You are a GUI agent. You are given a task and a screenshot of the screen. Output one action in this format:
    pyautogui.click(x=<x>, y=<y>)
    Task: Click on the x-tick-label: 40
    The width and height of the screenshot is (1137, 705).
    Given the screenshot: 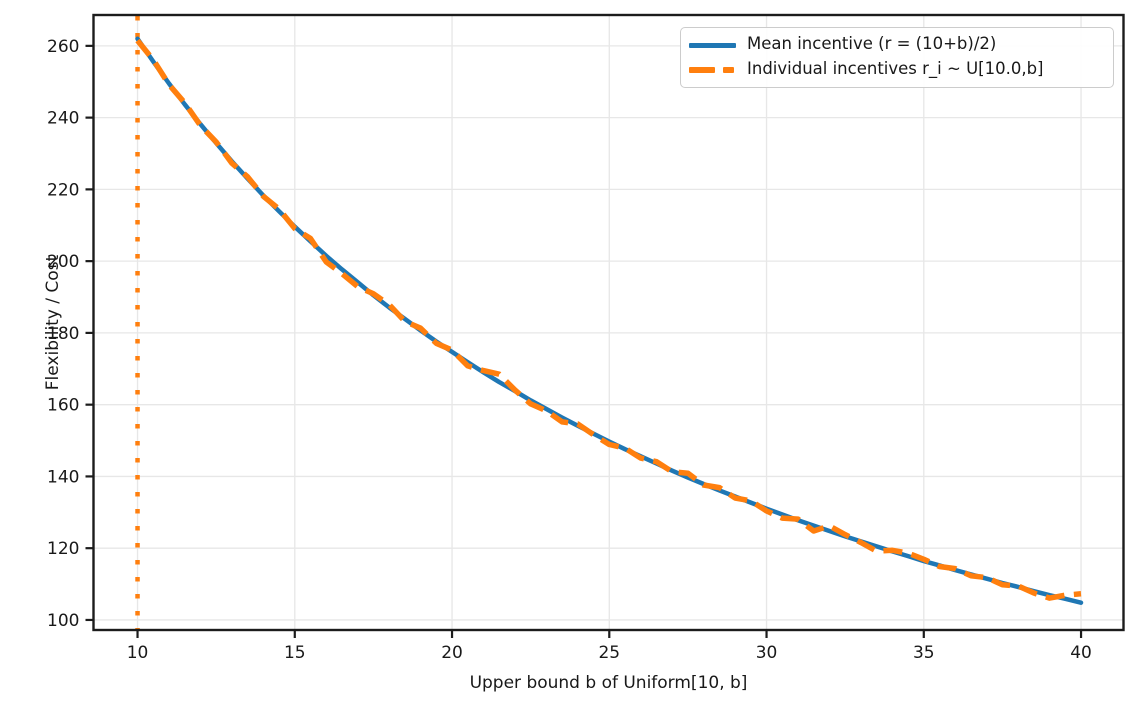 What is the action you would take?
    pyautogui.click(x=1081, y=653)
    